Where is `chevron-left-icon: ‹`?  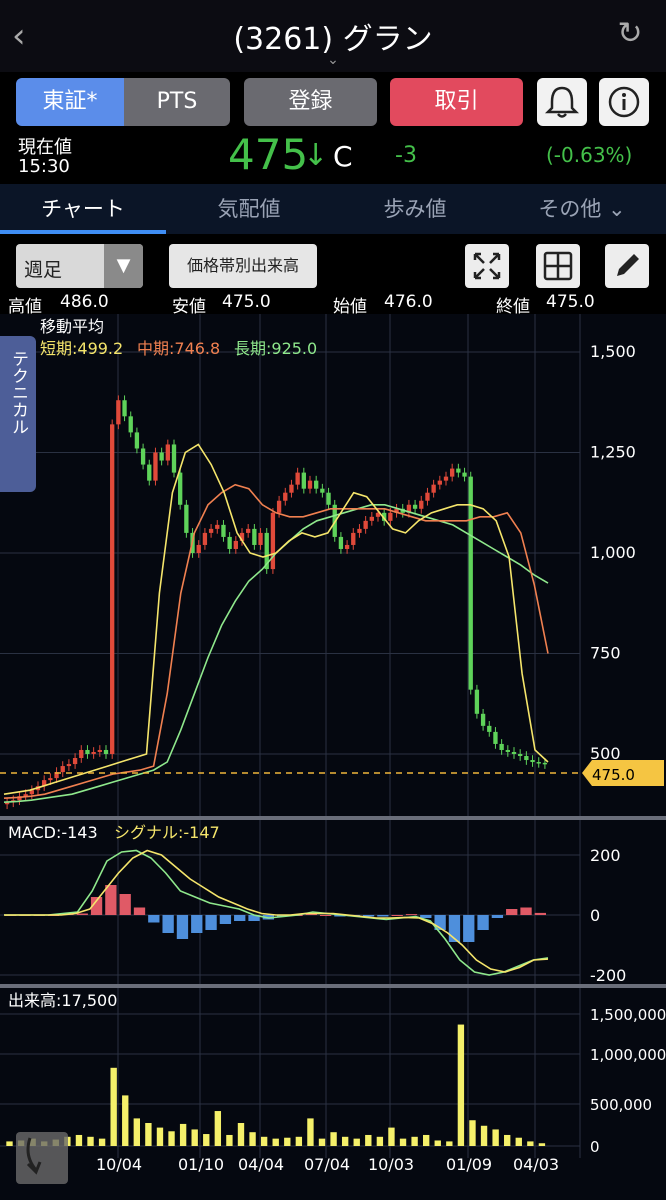 chevron-left-icon: ‹ is located at coordinates (19, 36).